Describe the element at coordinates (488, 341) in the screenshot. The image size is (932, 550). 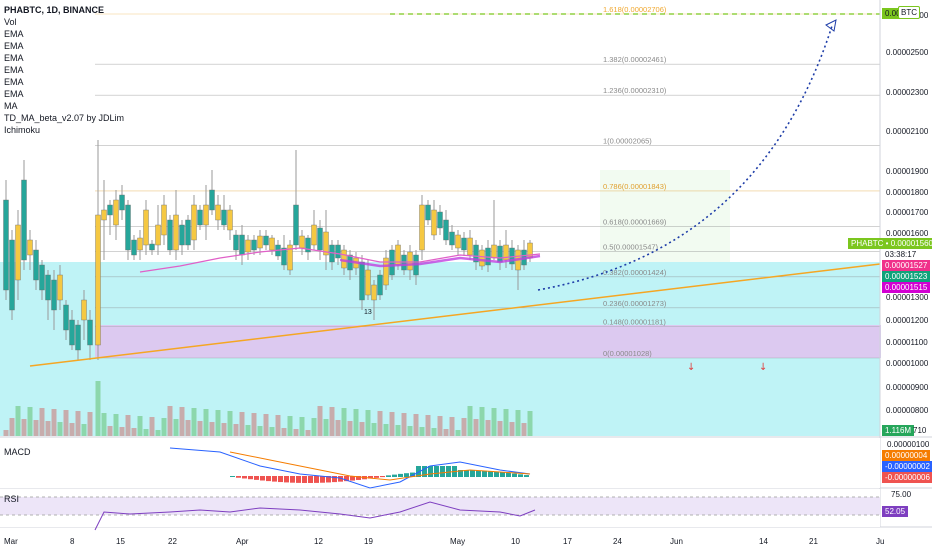
I see `target-zone` at that location.